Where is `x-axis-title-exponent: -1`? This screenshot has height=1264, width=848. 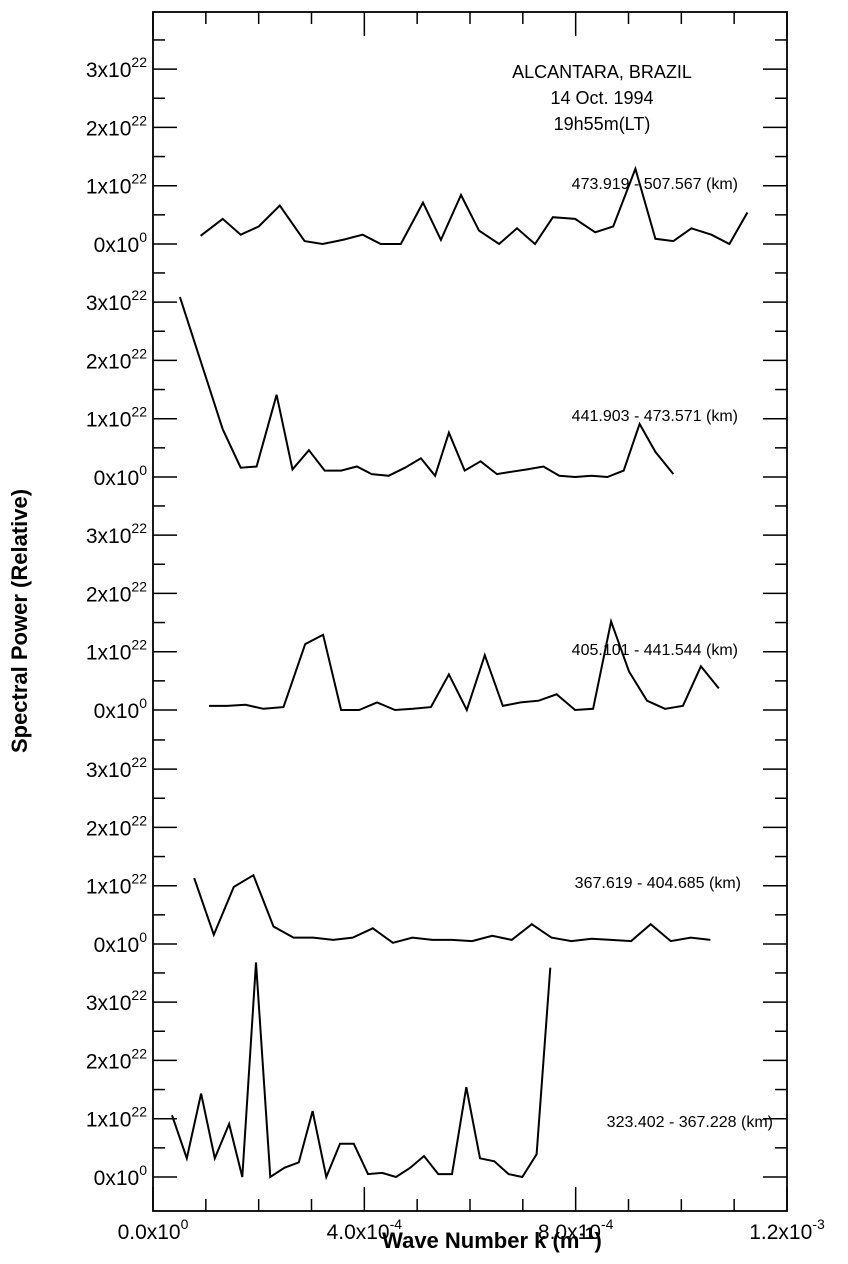
x-axis-title-exponent: -1 is located at coordinates (586, 1233).